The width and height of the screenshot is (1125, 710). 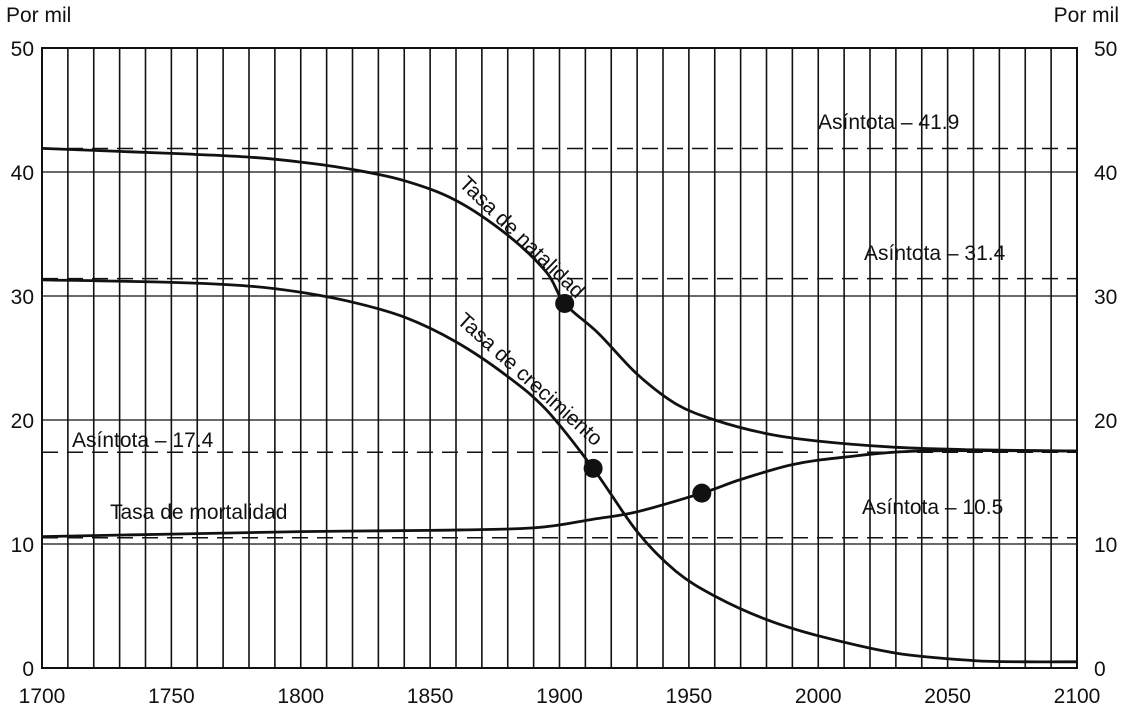 I want to click on y-tick-label-right: 40, so click(x=1105, y=173).